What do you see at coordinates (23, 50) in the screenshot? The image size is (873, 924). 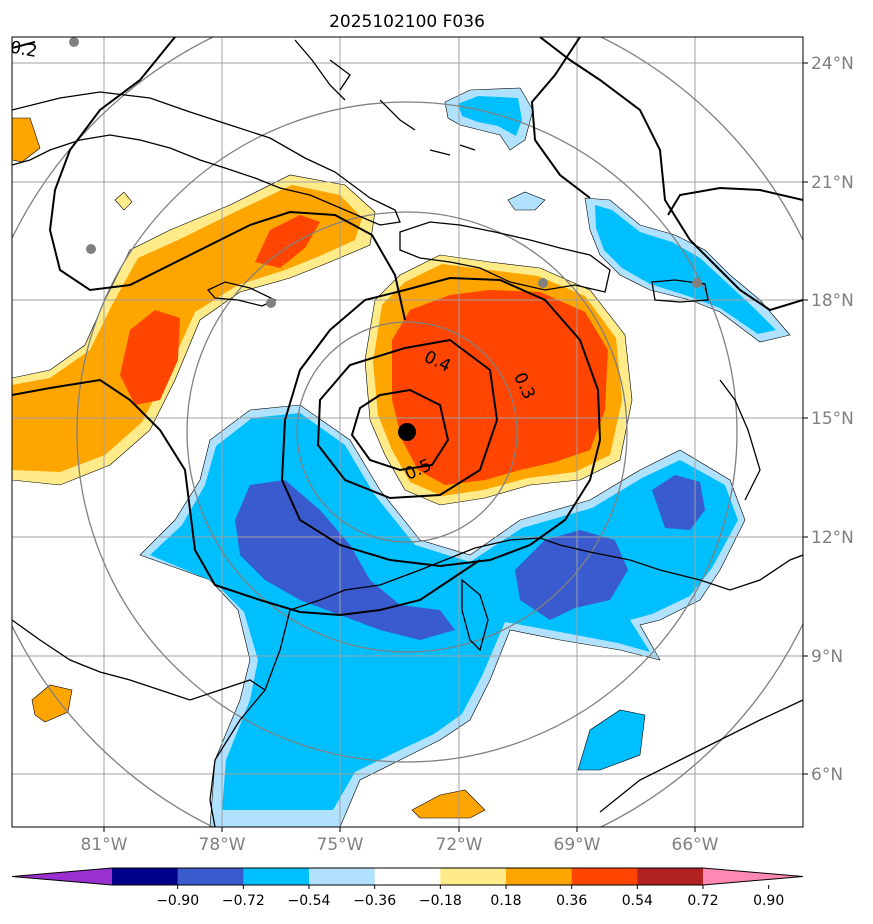 I see `contour-label-0: 0.2` at bounding box center [23, 50].